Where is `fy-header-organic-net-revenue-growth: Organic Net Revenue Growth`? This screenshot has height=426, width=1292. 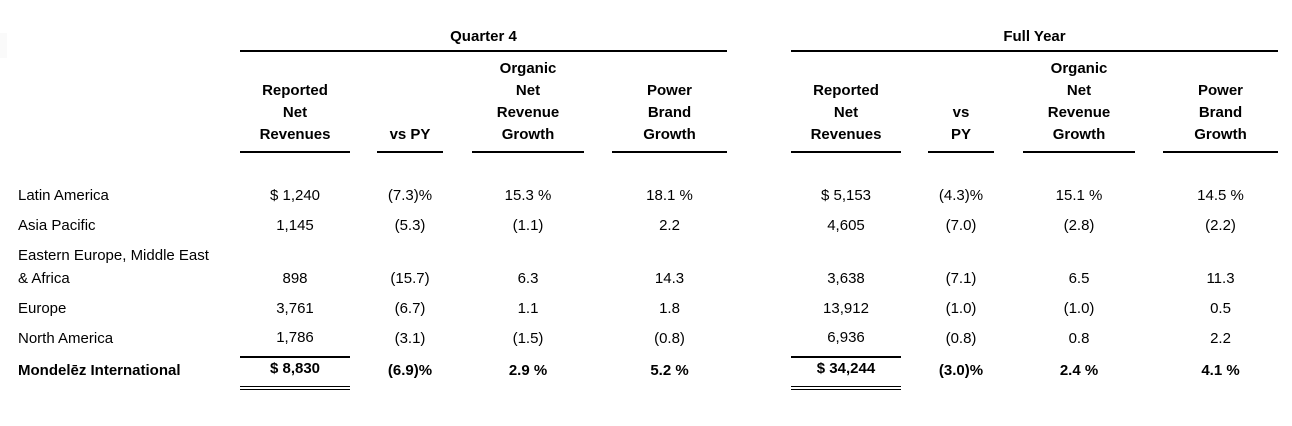
fy-header-organic-net-revenue-growth: Organic Net Revenue Growth is located at coordinates (1079, 102).